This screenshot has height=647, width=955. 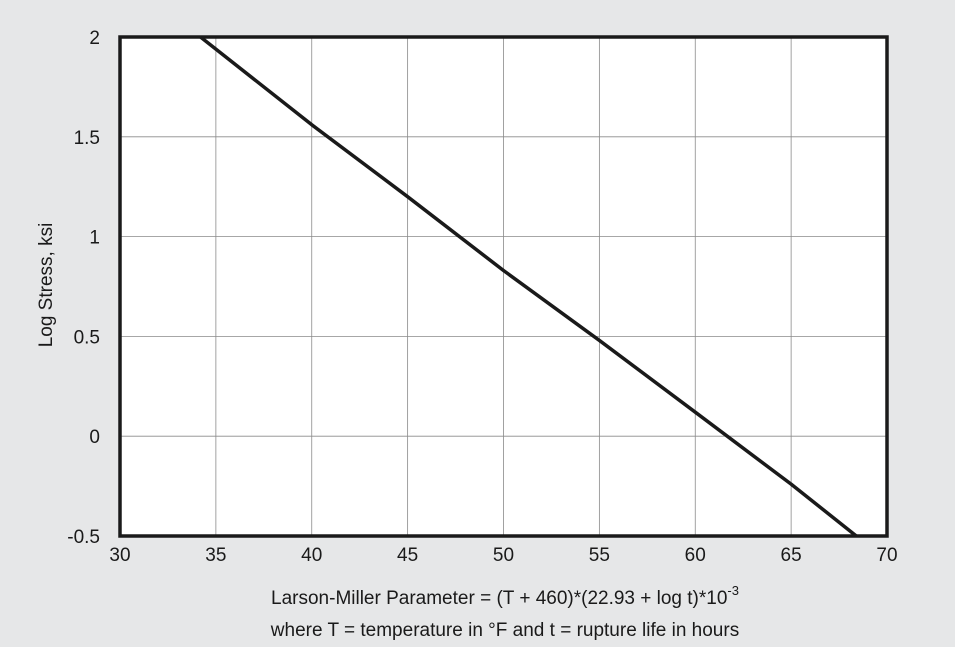 What do you see at coordinates (695, 555) in the screenshot?
I see `x-tick-label: 60` at bounding box center [695, 555].